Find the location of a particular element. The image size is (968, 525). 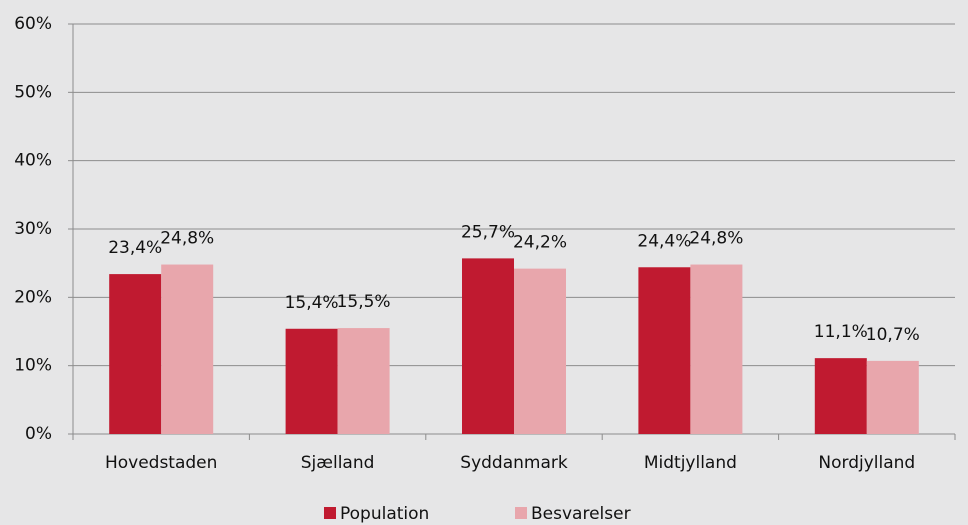

y-tick-label: 10% is located at coordinates (33, 366).